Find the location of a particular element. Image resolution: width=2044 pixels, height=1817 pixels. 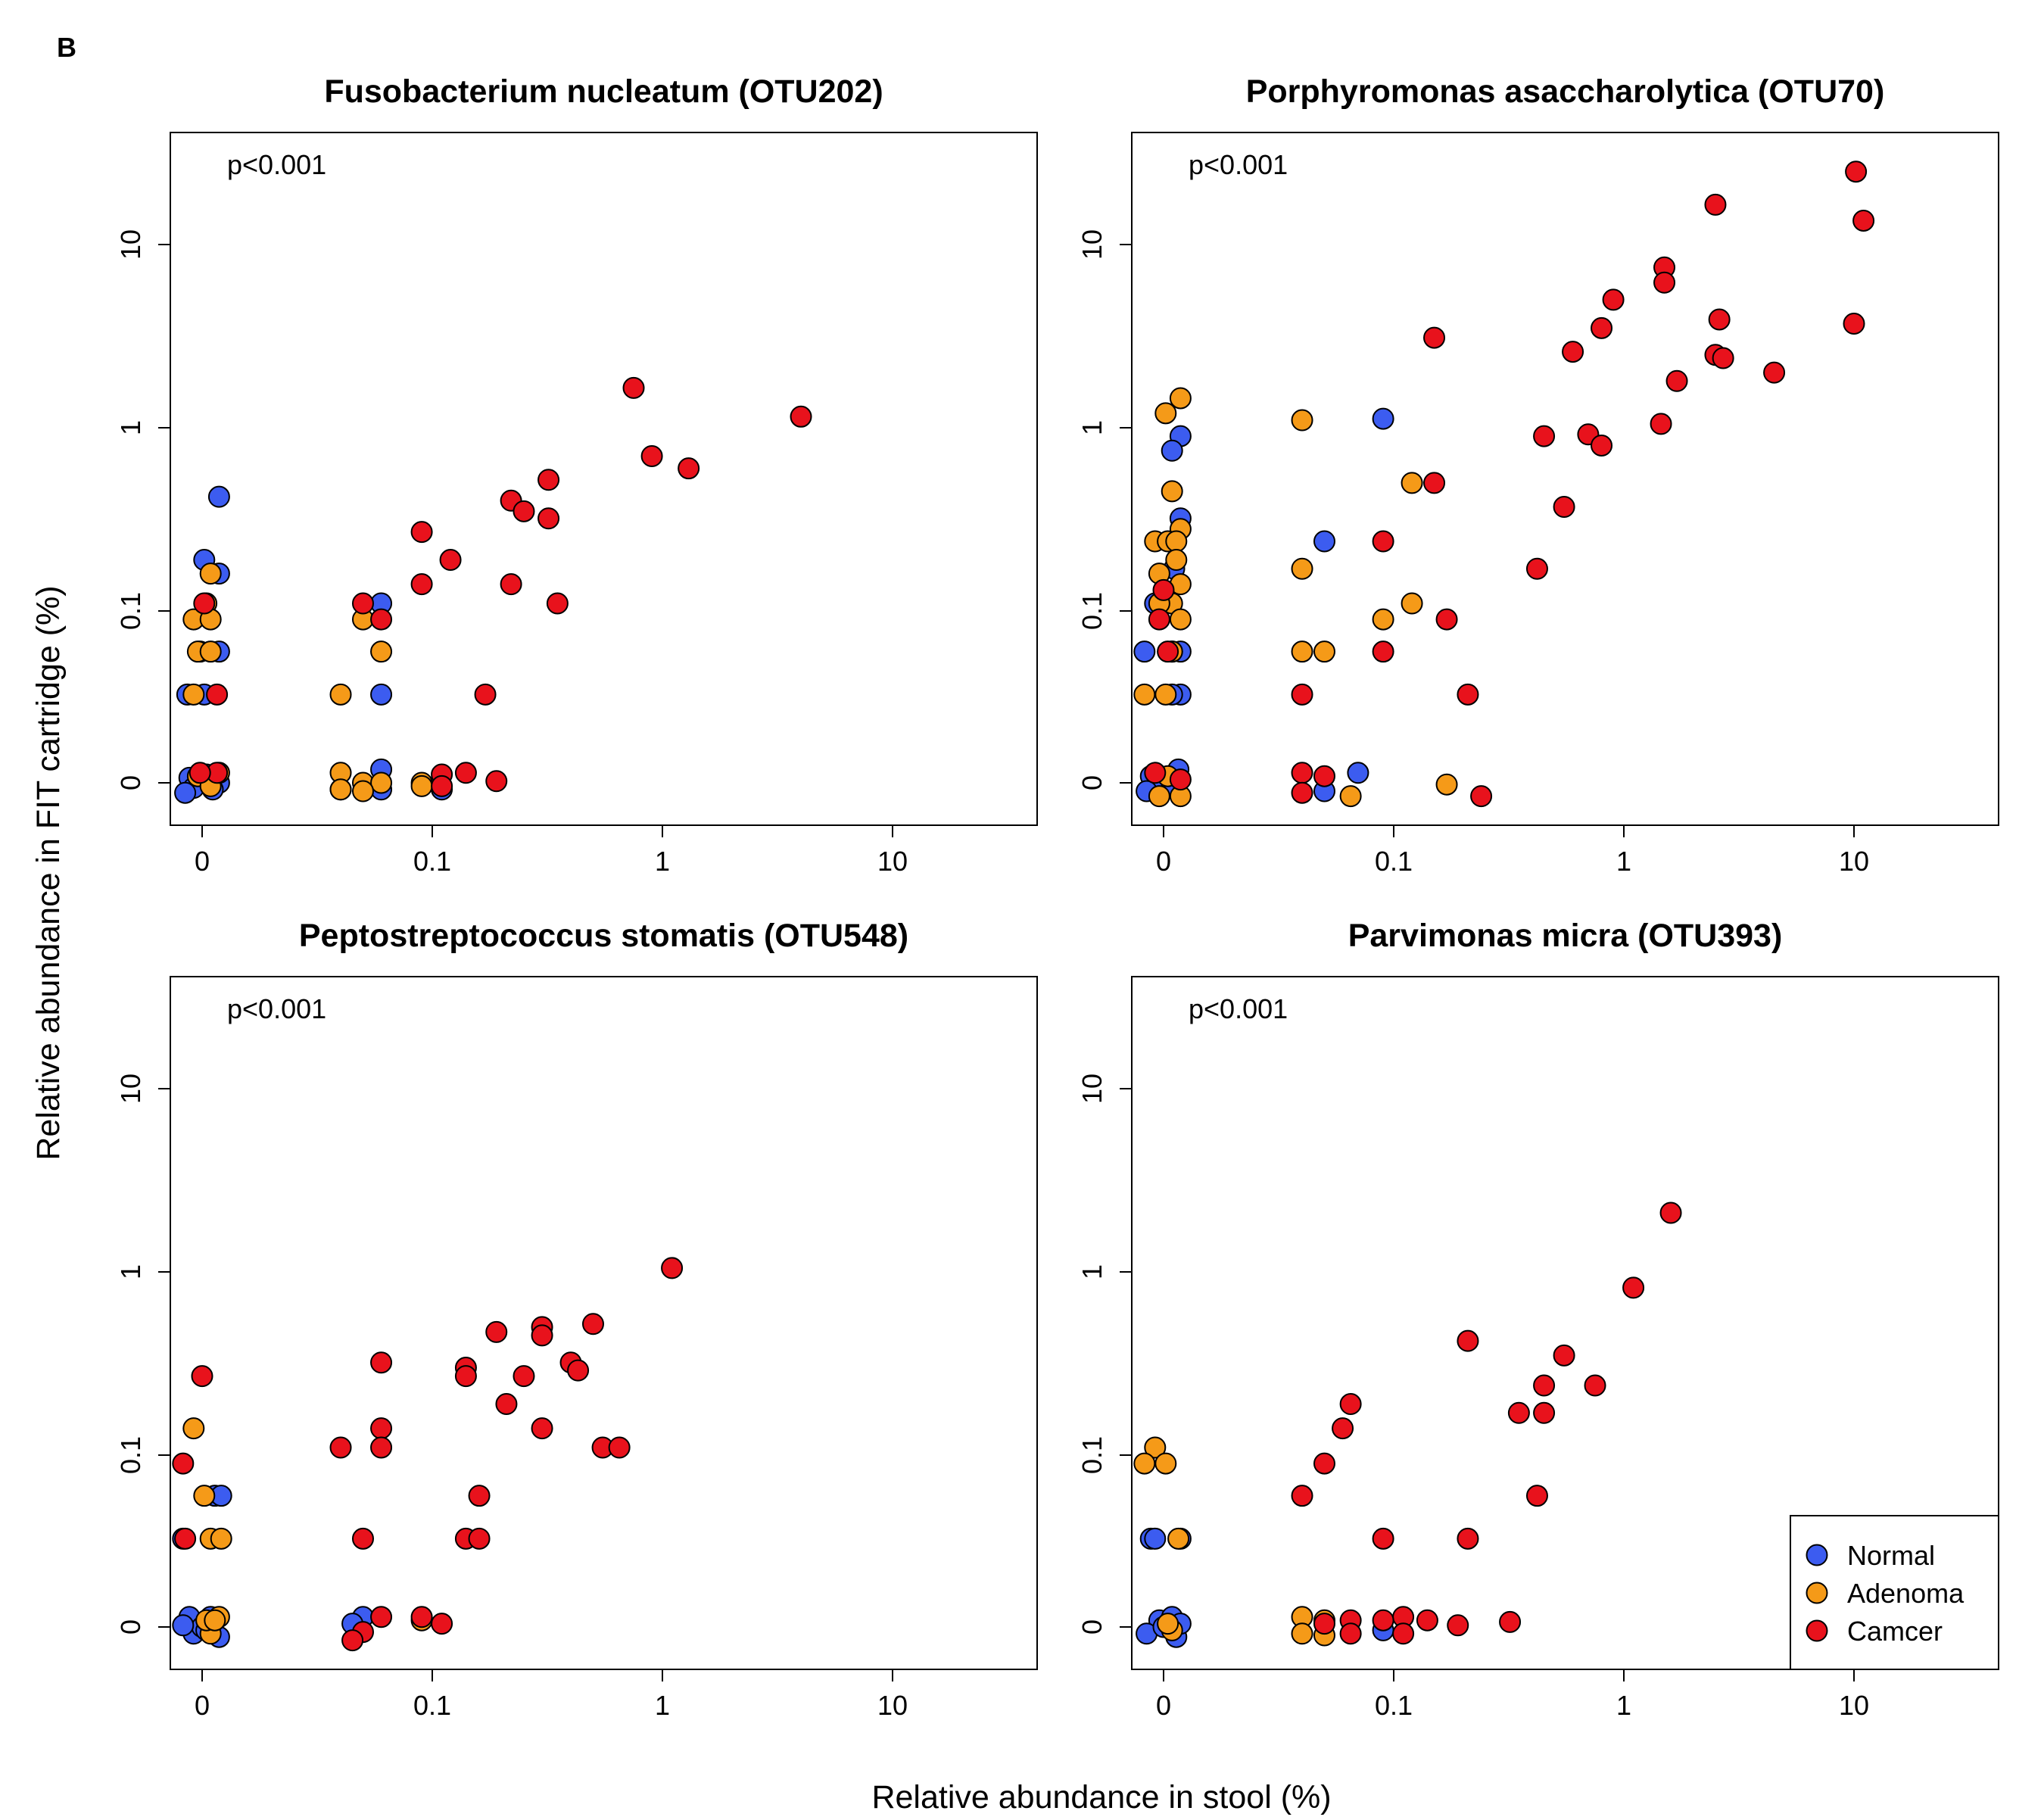

x-tick-label: 10 is located at coordinates (892, 861).